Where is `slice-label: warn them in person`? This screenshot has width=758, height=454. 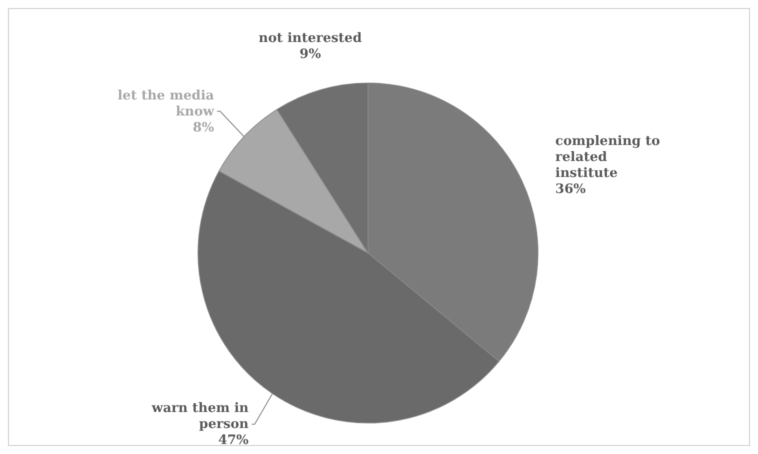
slice-label: warn them in person is located at coordinates (200, 416).